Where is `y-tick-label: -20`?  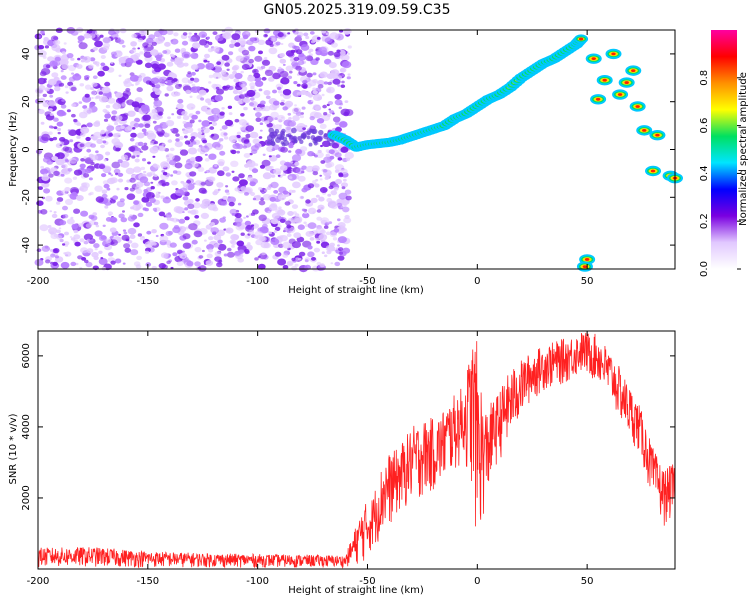 y-tick-label: -20 is located at coordinates (26, 197).